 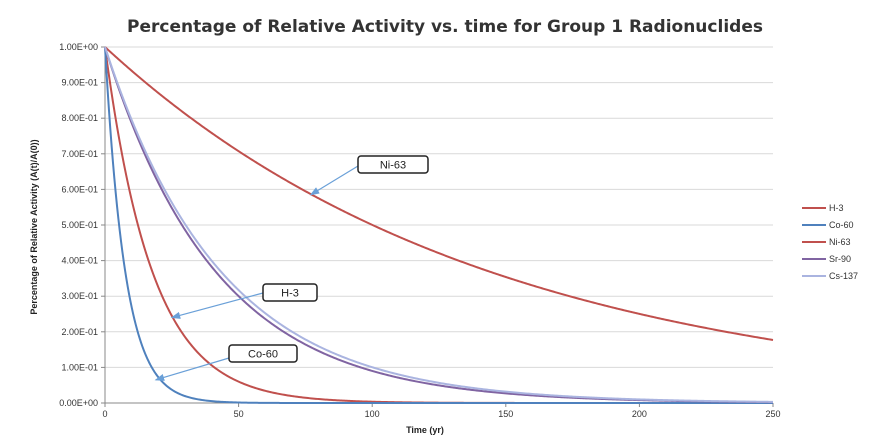 What do you see at coordinates (78, 403) in the screenshot?
I see `y-tick-label: 0.00E+00` at bounding box center [78, 403].